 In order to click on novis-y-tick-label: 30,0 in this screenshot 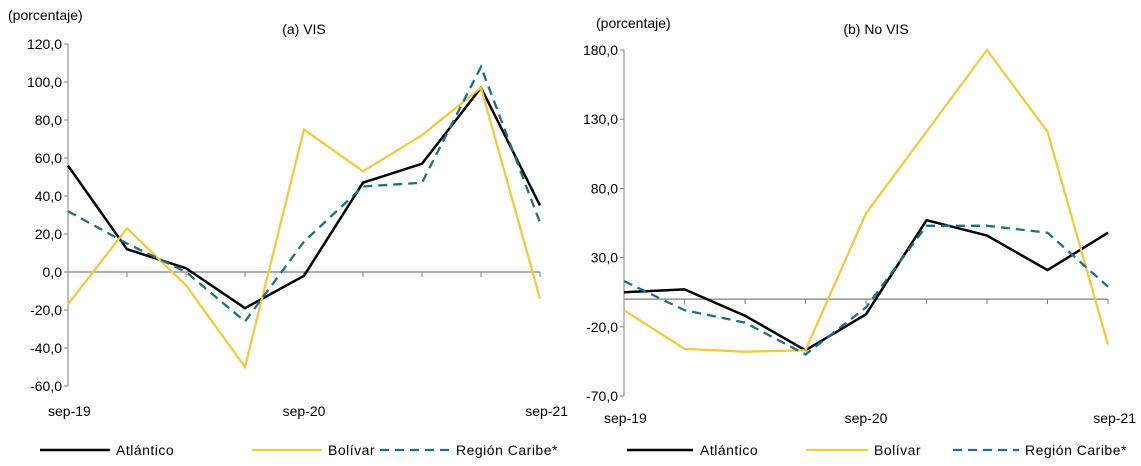, I will do `click(604, 258)`.